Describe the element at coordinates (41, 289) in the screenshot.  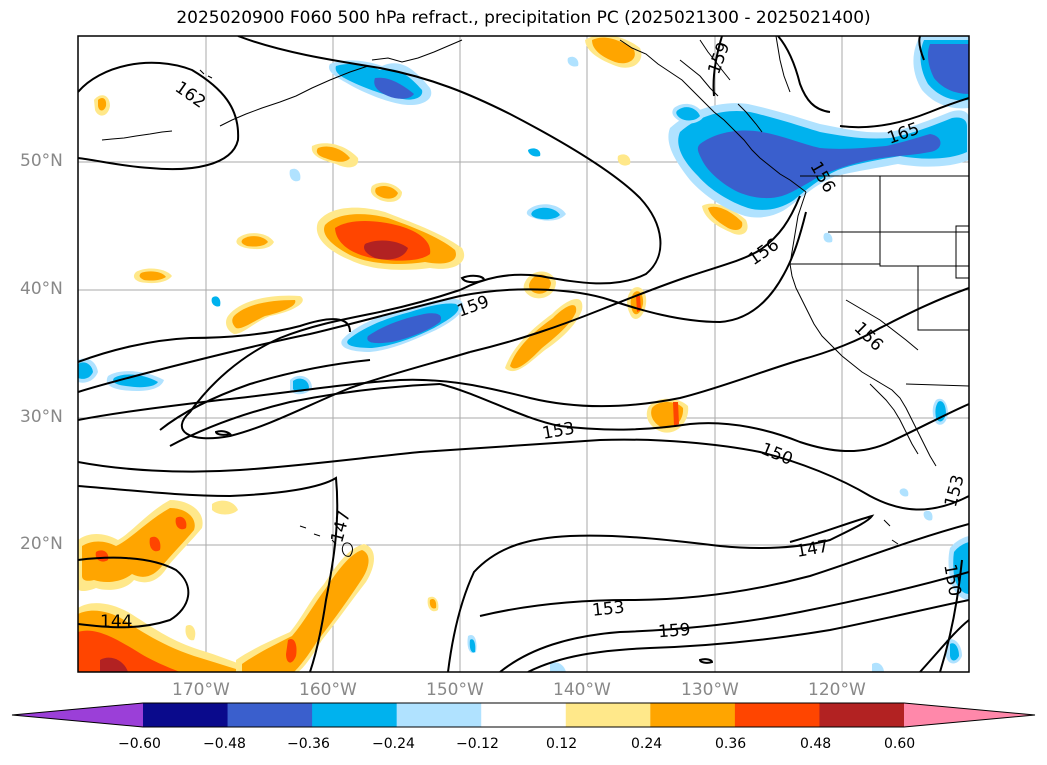
I see `lat-label: 40°N` at that location.